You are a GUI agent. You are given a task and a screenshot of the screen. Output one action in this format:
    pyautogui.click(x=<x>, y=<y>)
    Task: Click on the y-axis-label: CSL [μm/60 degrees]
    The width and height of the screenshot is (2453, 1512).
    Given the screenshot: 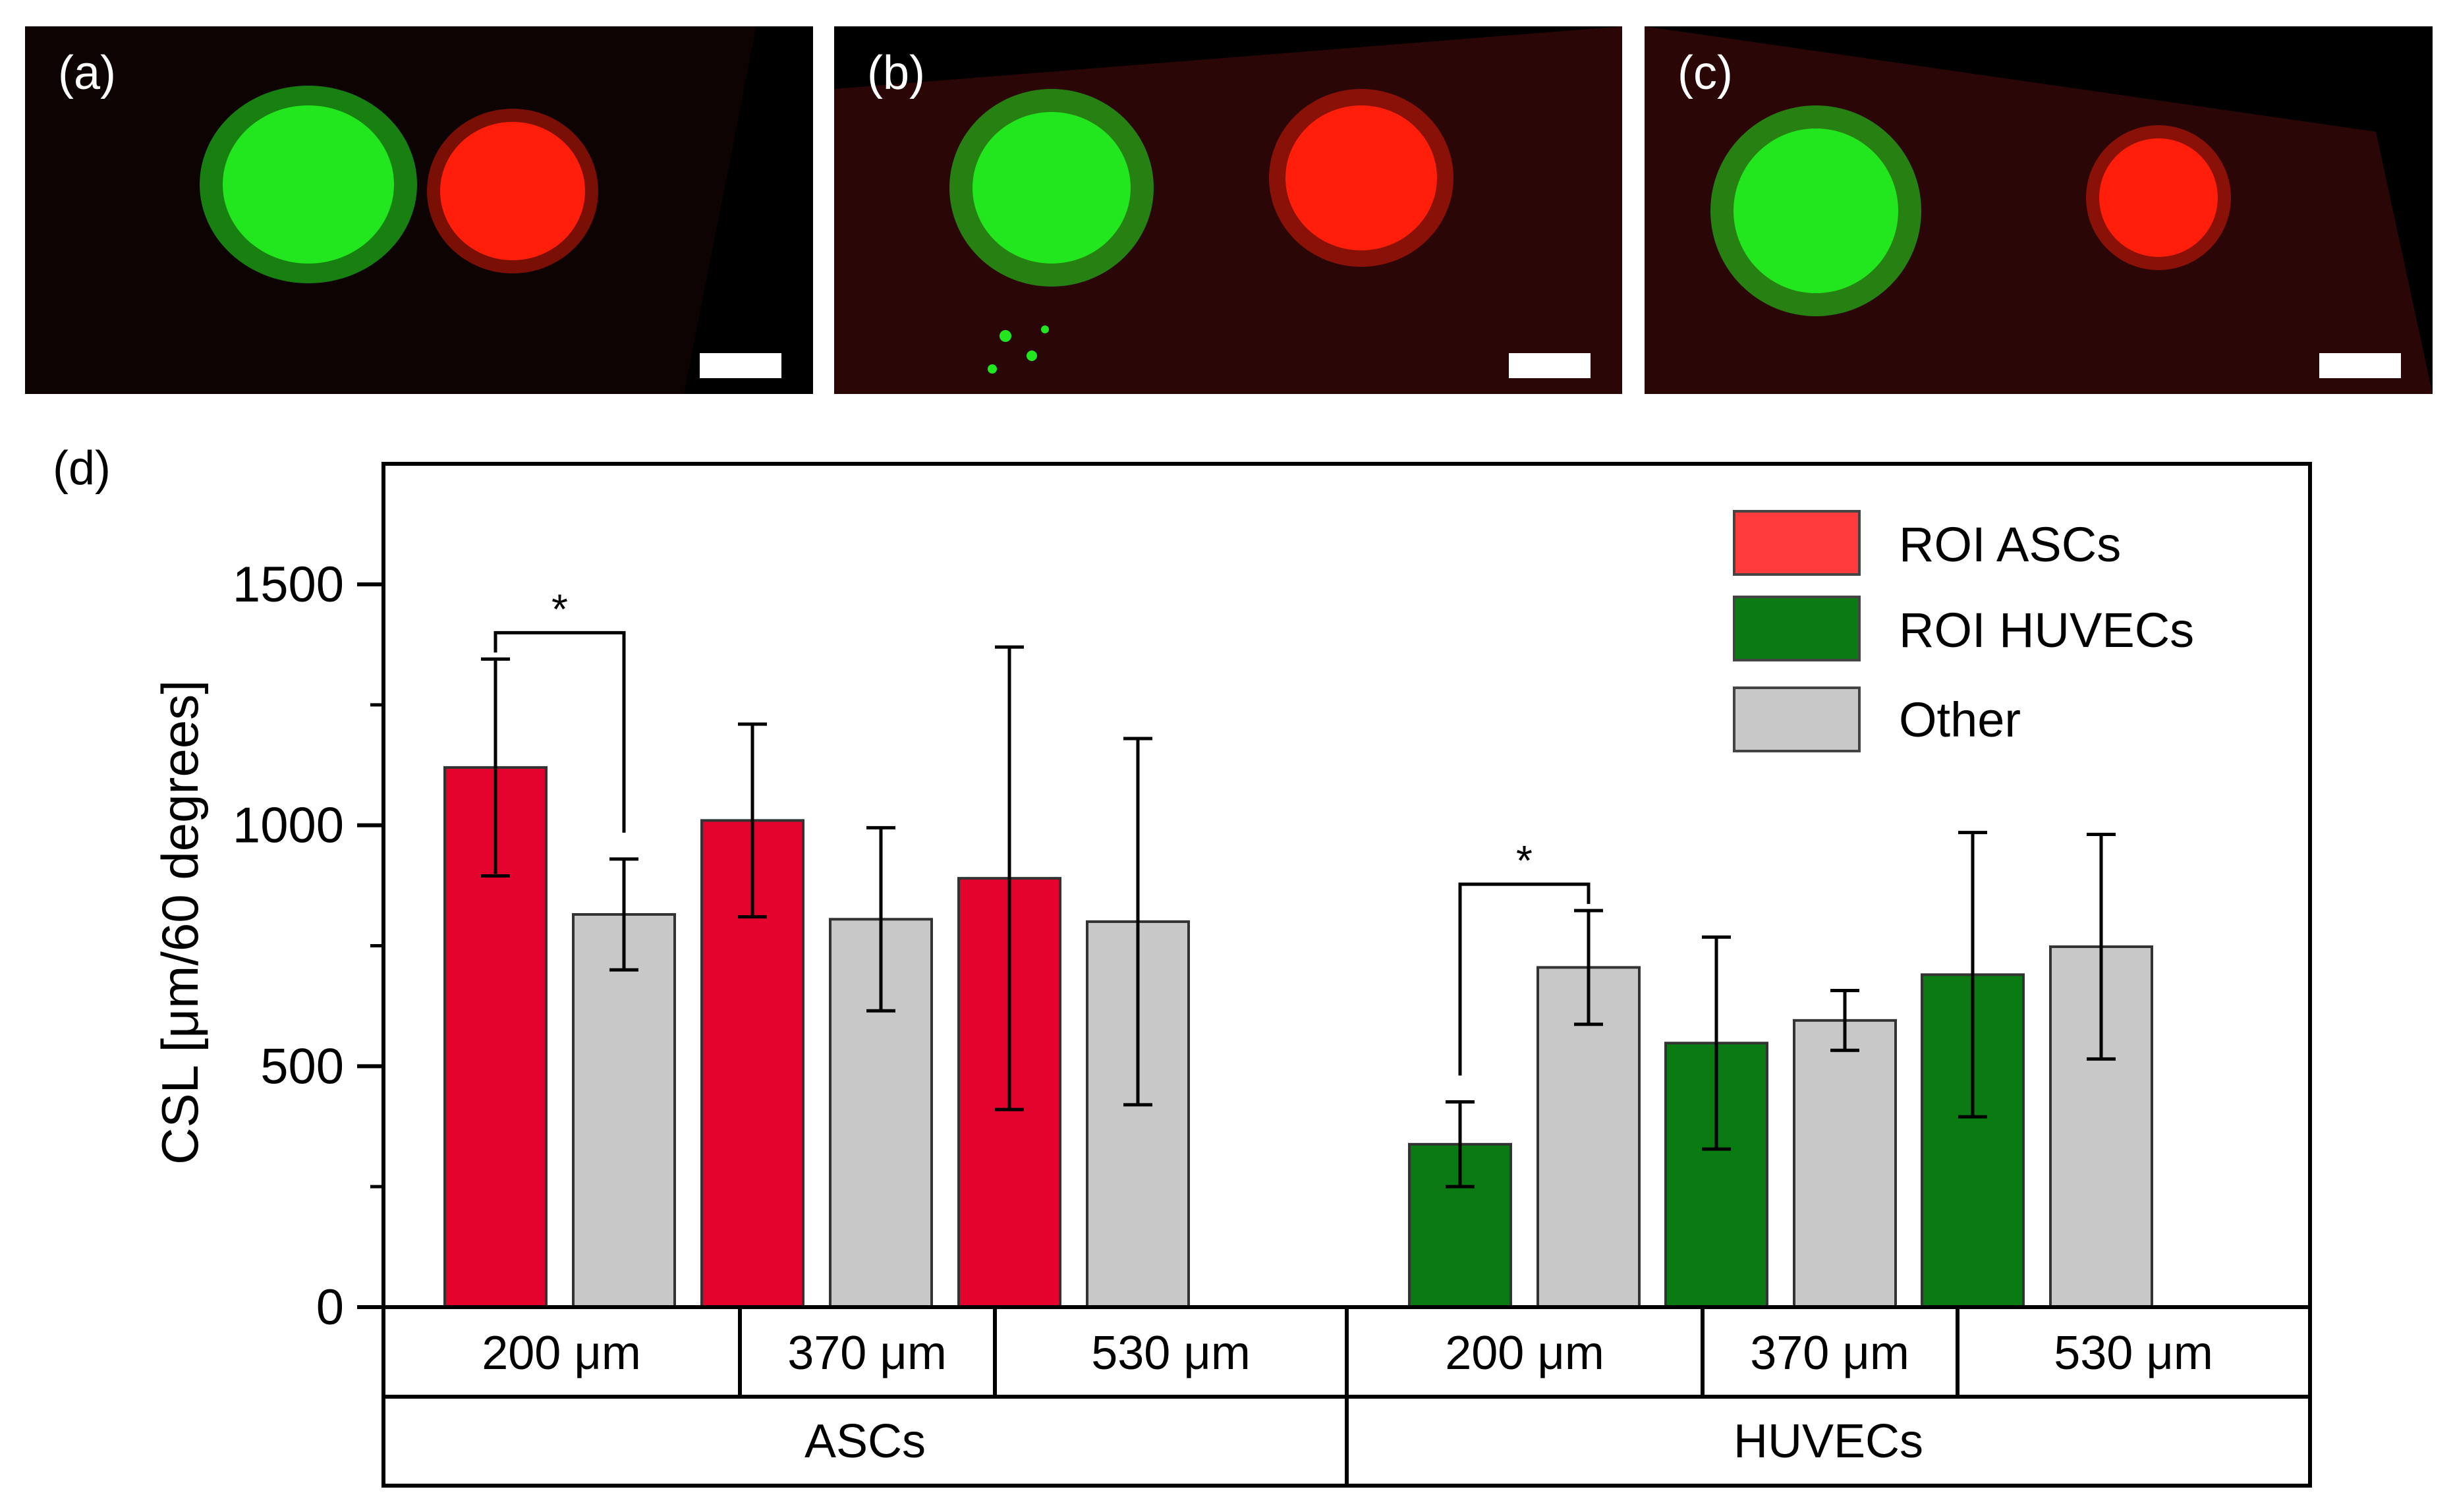 What is the action you would take?
    pyautogui.click(x=180, y=922)
    